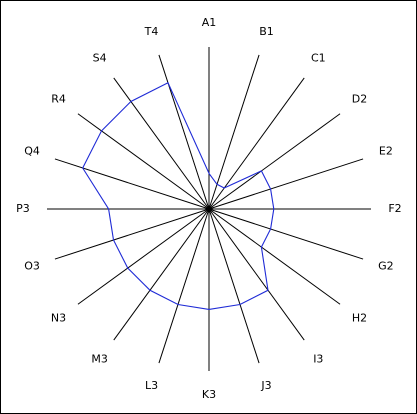 The width and height of the screenshot is (417, 414). What do you see at coordinates (132, 234) in the screenshot?
I see `spoke-o3` at bounding box center [132, 234].